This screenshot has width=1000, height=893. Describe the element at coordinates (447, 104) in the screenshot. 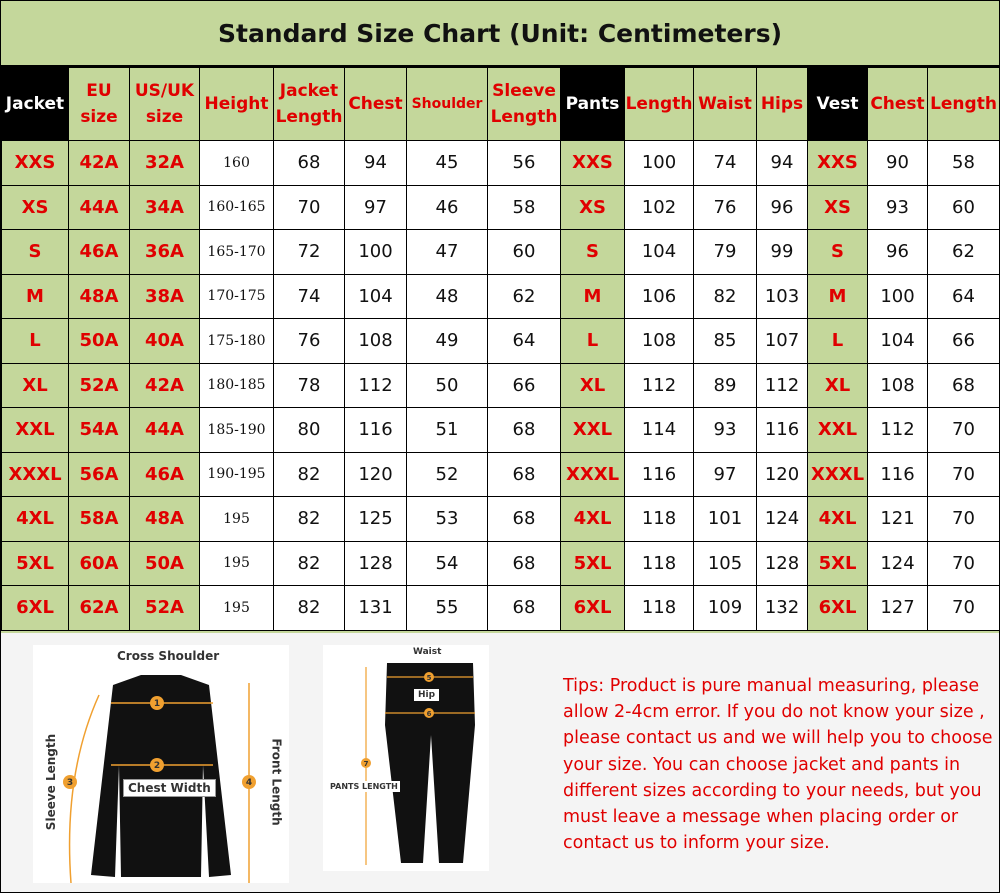

I see `header-shoulder: Shoulder` at that location.